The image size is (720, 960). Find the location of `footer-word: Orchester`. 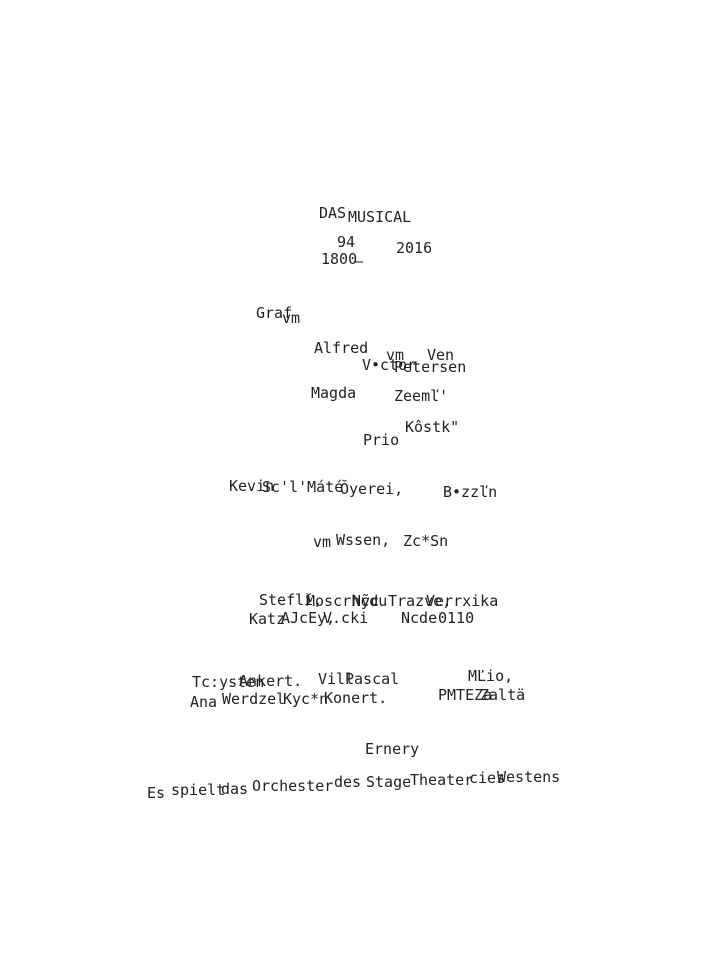

footer-word: Orchester is located at coordinates (293, 786).